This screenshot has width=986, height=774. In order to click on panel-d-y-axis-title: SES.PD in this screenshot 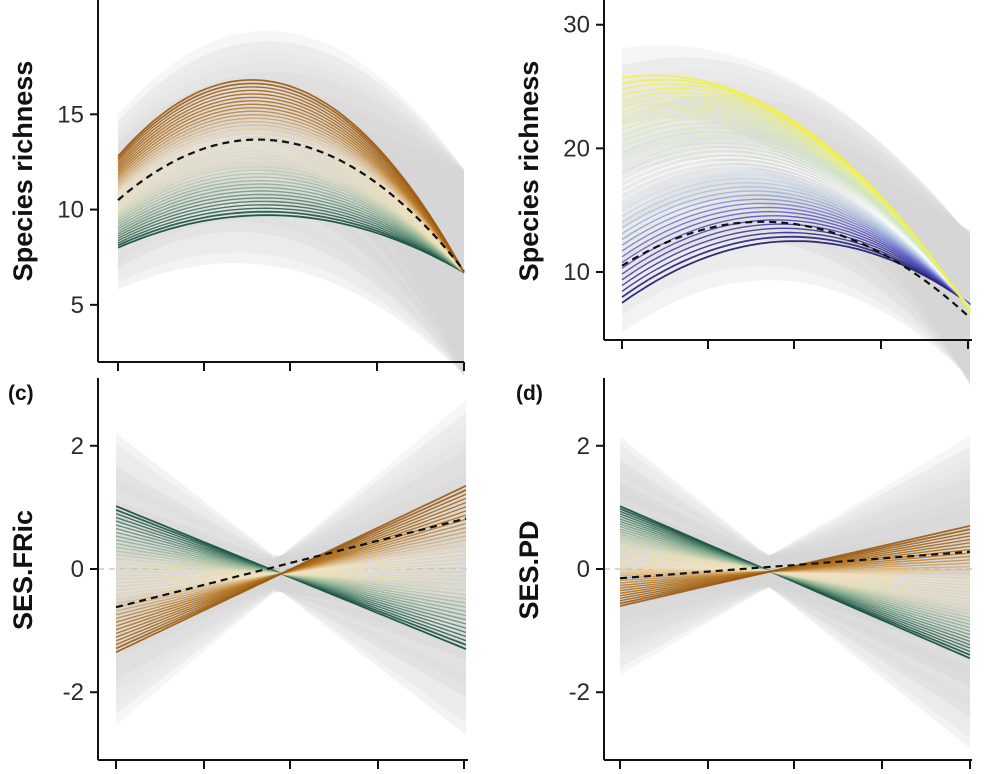, I will do `click(529, 569)`.